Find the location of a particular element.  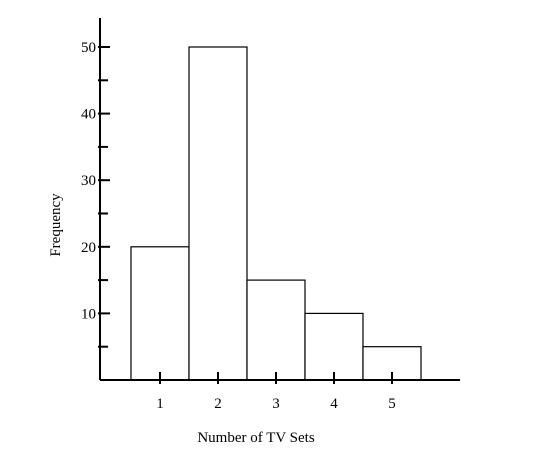

x-tick-label: 3 is located at coordinates (276, 404).